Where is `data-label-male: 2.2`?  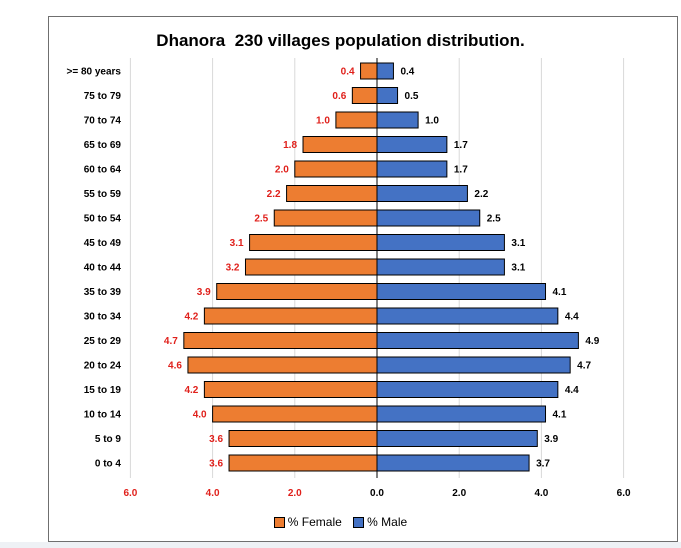 data-label-male: 2.2 is located at coordinates (481, 194).